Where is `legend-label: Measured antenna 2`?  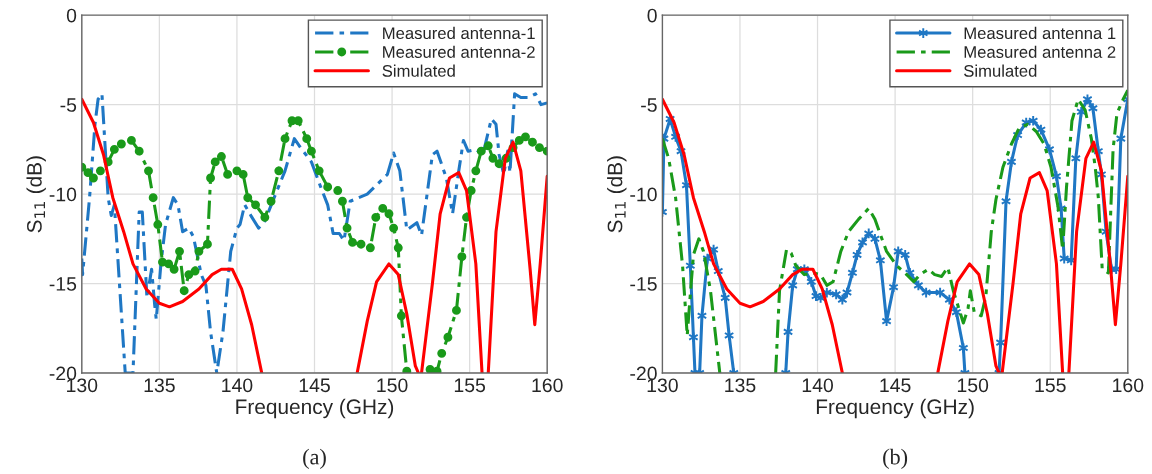
legend-label: Measured antenna 2 is located at coordinates (1040, 51).